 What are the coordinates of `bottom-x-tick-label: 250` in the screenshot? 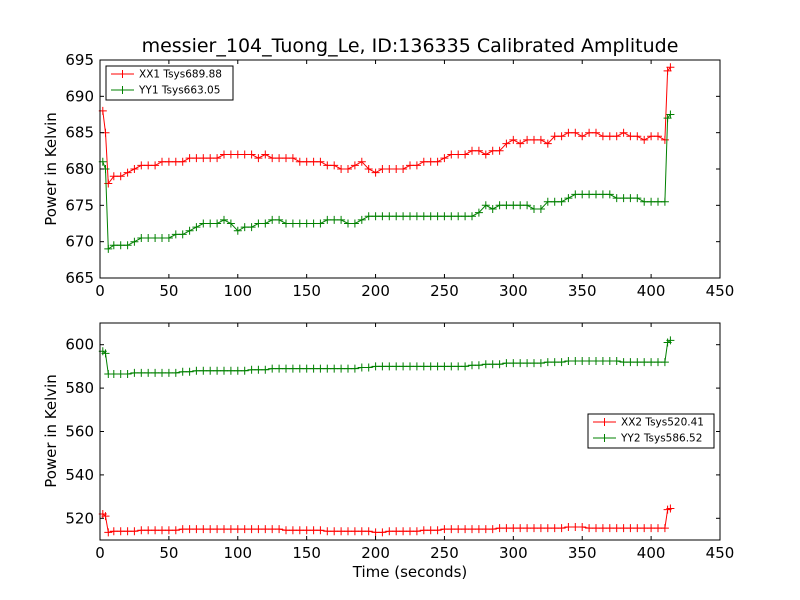 It's located at (444, 553).